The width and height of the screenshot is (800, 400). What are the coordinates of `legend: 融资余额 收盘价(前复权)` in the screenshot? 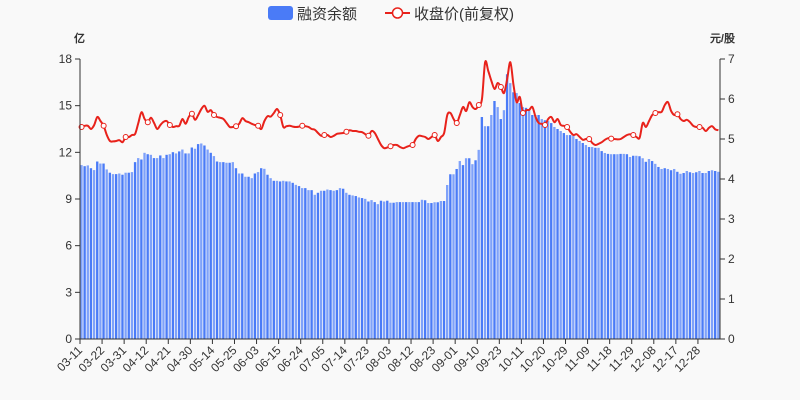 It's located at (391, 14).